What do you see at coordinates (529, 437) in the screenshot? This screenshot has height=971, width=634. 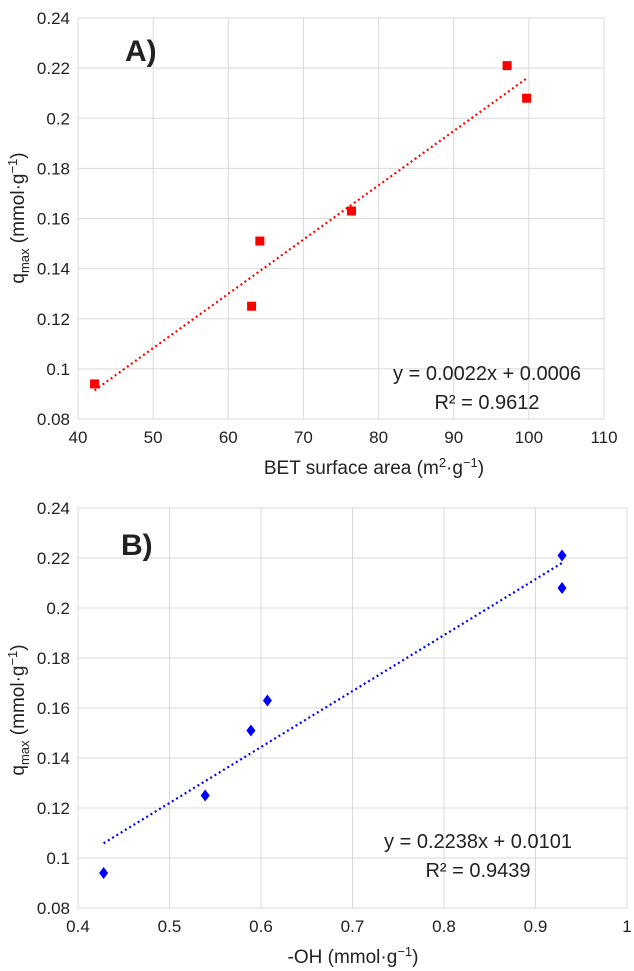 I see `panel-a-x-tick-label: 100` at bounding box center [529, 437].